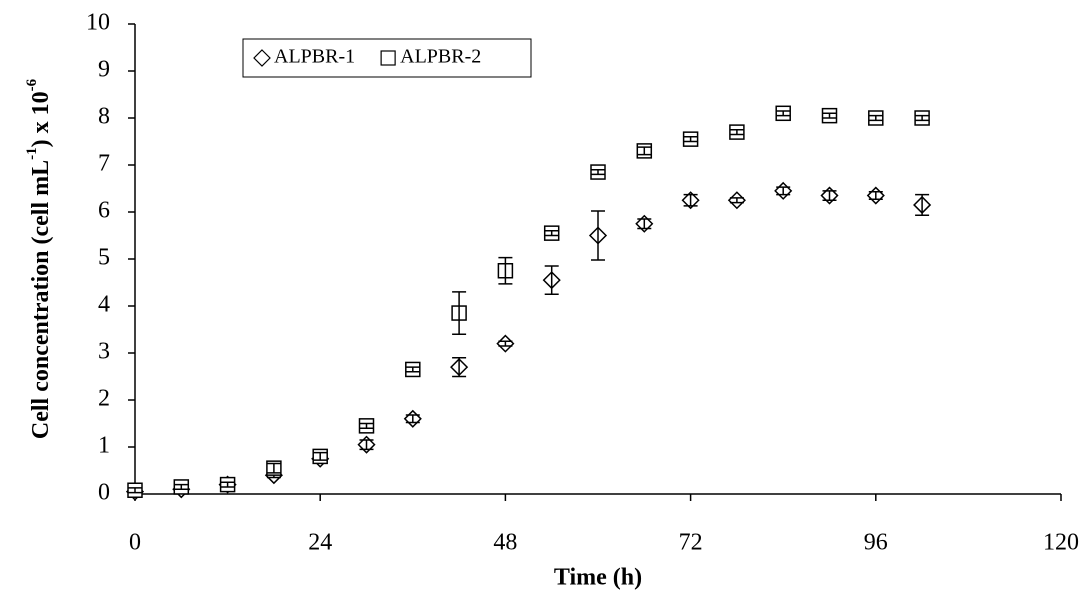 The height and width of the screenshot is (597, 1091). I want to click on y-tick-label: 3, so click(104, 352).